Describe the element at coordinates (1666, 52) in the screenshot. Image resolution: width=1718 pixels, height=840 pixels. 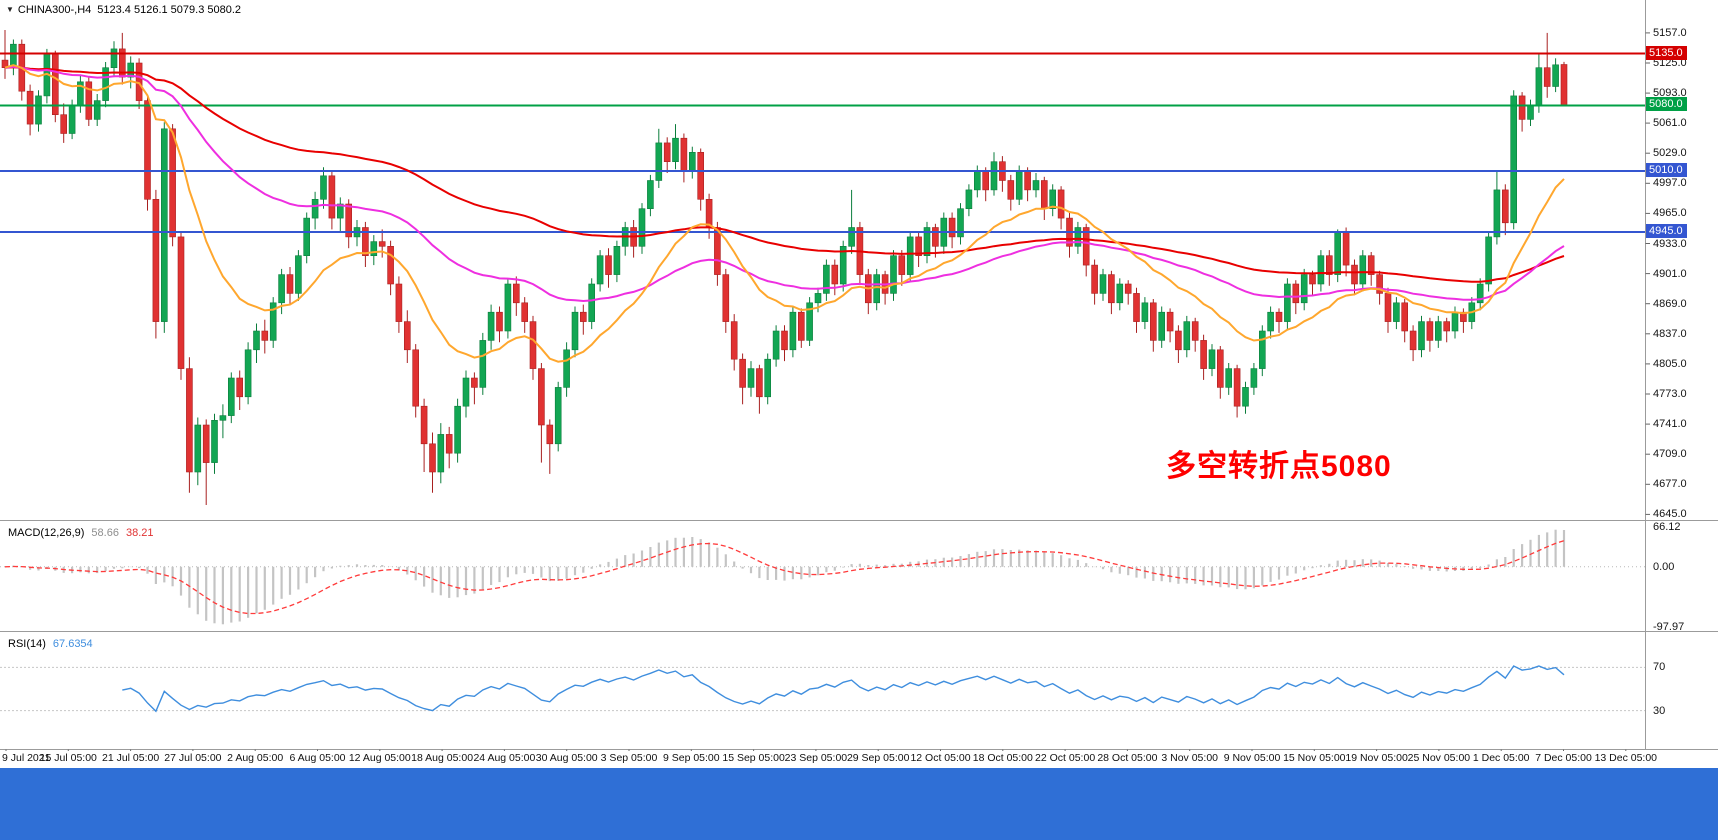
I see `price-level-tag: 5135.0` at that location.